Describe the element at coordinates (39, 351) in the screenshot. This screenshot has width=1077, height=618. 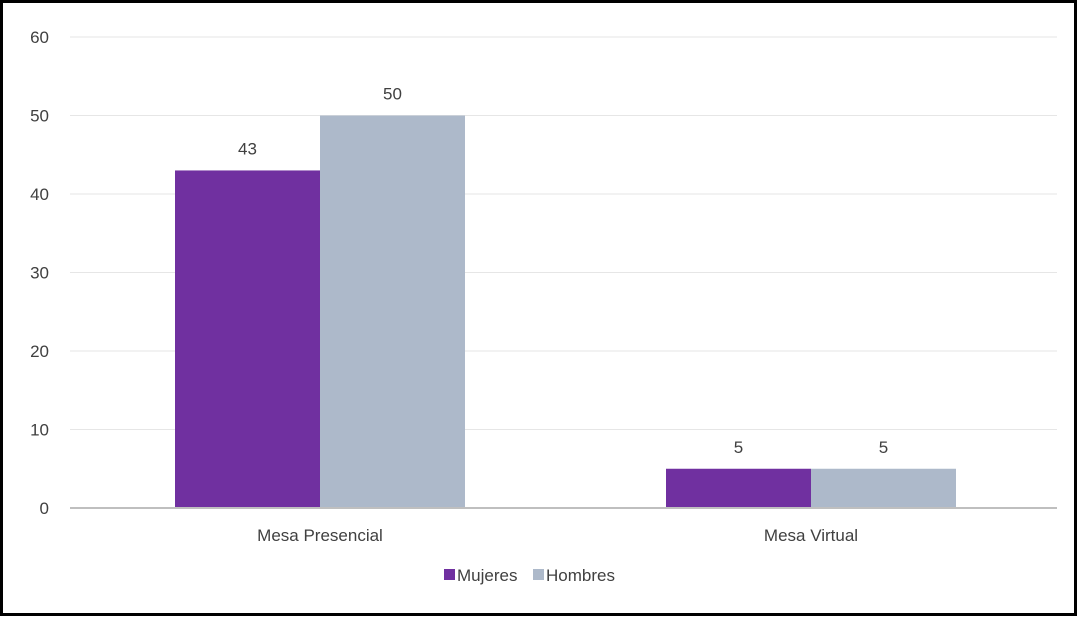
I see `y-tick-label: 20` at that location.